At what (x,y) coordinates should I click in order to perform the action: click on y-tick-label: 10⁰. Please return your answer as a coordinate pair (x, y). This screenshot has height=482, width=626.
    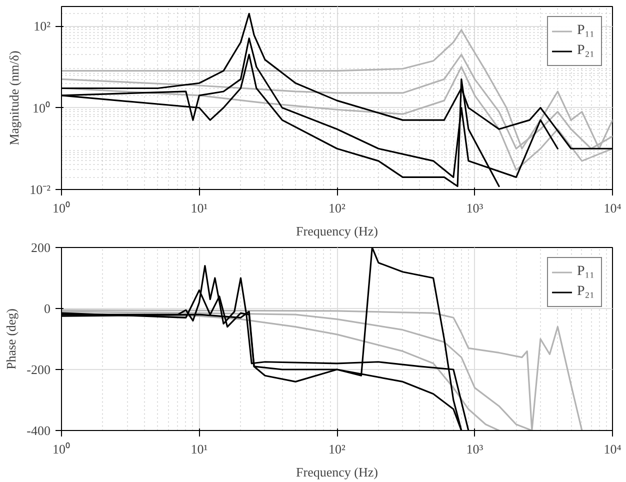
    Looking at the image, I should click on (41, 108).